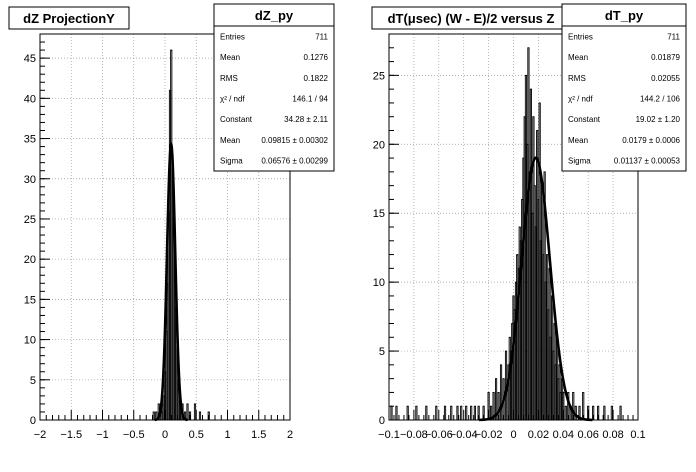 Image resolution: width=696 pixels, height=472 pixels. I want to click on stats-value: 34.28 ± 2.11, so click(306, 119).